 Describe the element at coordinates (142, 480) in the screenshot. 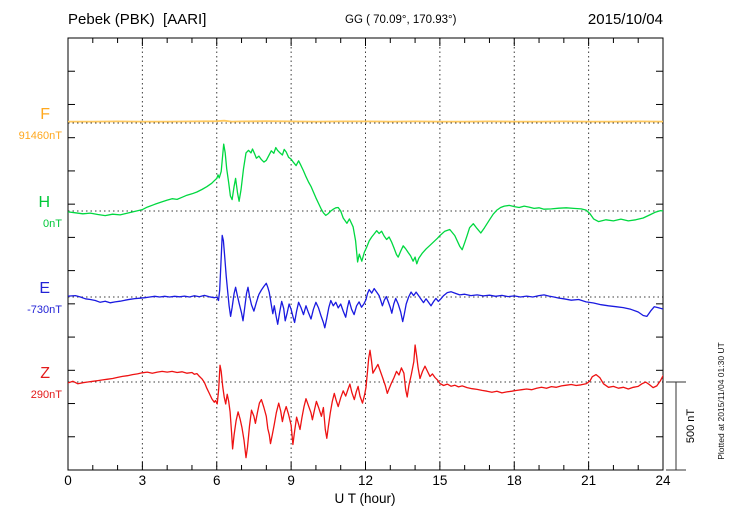

I see `x-tick-label-3: 3` at that location.